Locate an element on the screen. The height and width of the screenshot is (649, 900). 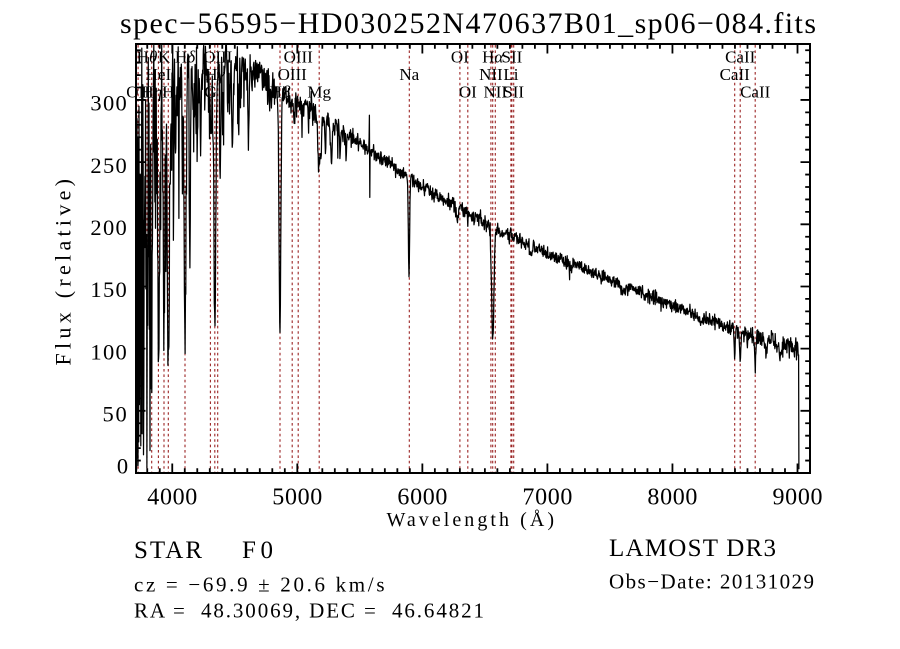
svg-text: 8000 is located at coordinates (672, 497).